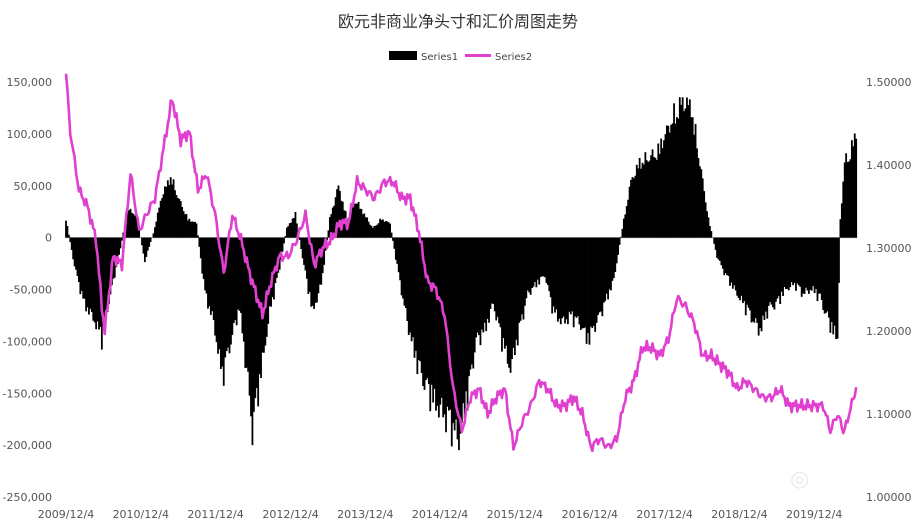  I want to click on x-tick-label: 2012/12/4, so click(290, 514).